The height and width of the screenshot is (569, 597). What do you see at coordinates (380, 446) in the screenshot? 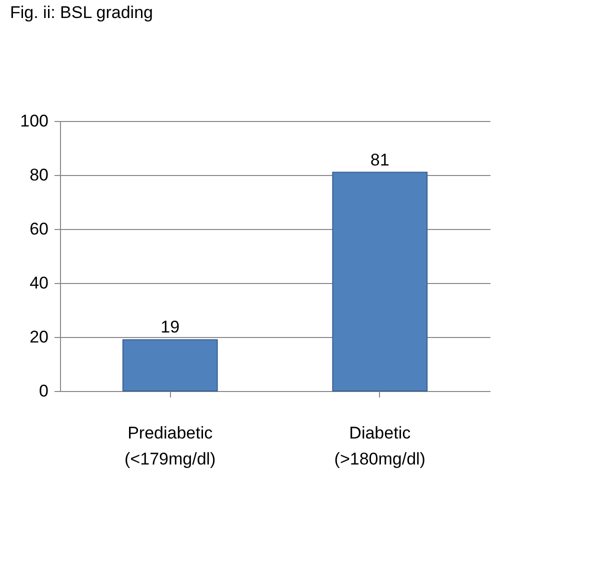
I see `x-tick-label: Diabetic (>180mg/dl)` at bounding box center [380, 446].